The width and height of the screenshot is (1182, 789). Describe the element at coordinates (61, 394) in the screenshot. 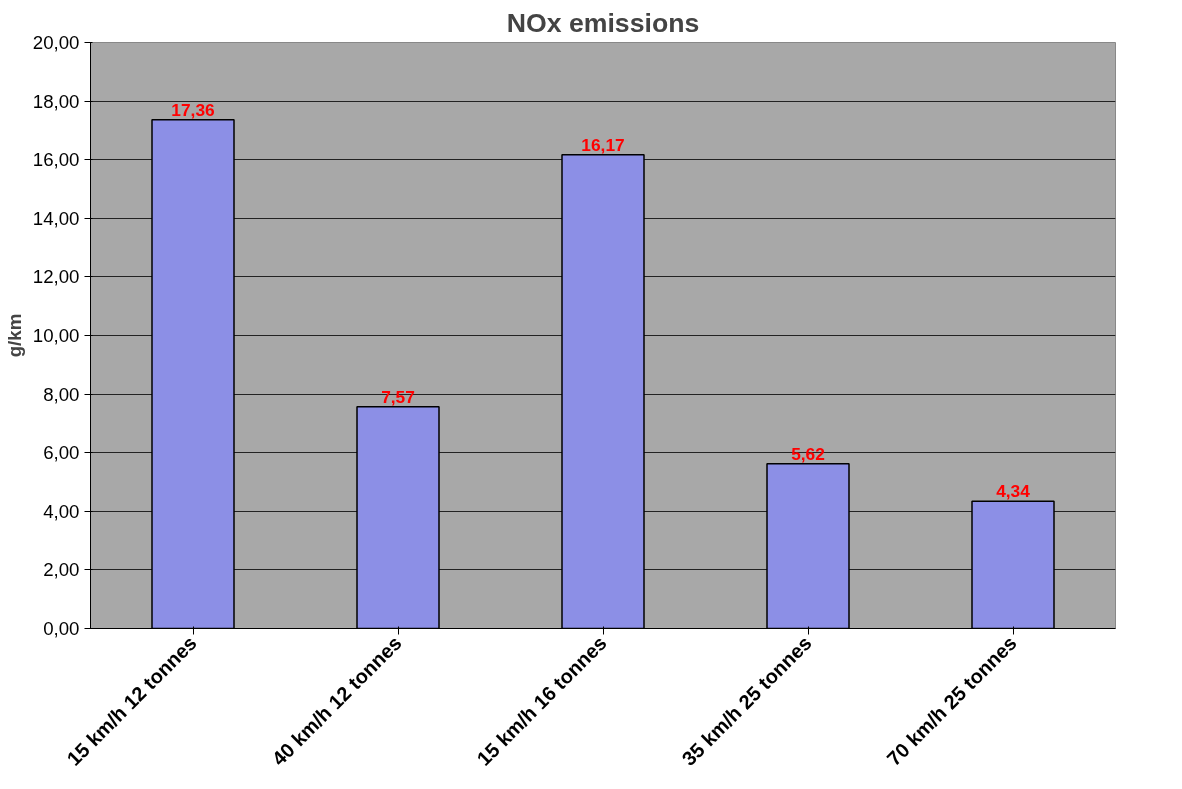

I see `y-tick-label: 8,00` at that location.